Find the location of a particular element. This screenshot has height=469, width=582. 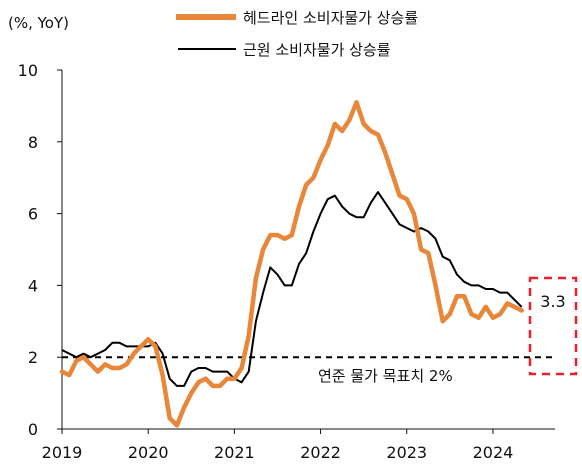

x-tick-label: 2021 is located at coordinates (234, 452).